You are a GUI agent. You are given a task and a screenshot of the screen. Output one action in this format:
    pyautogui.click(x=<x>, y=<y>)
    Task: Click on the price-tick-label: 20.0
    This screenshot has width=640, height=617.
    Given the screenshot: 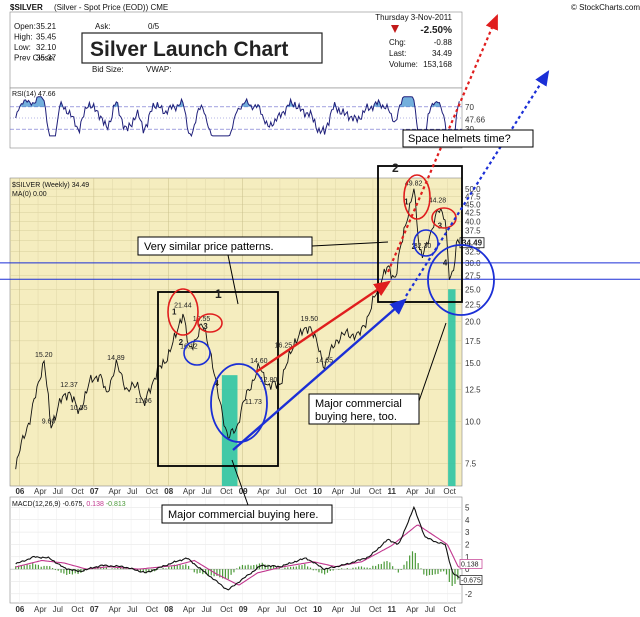 What is the action you would take?
    pyautogui.click(x=473, y=322)
    